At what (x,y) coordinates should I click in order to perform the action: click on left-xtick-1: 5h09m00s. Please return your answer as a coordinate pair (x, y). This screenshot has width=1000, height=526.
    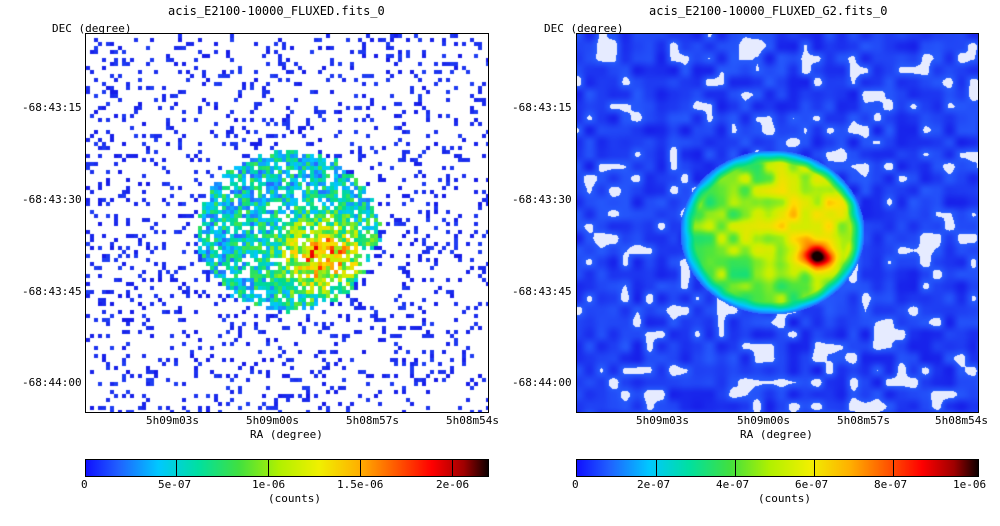
    Looking at the image, I should click on (272, 420).